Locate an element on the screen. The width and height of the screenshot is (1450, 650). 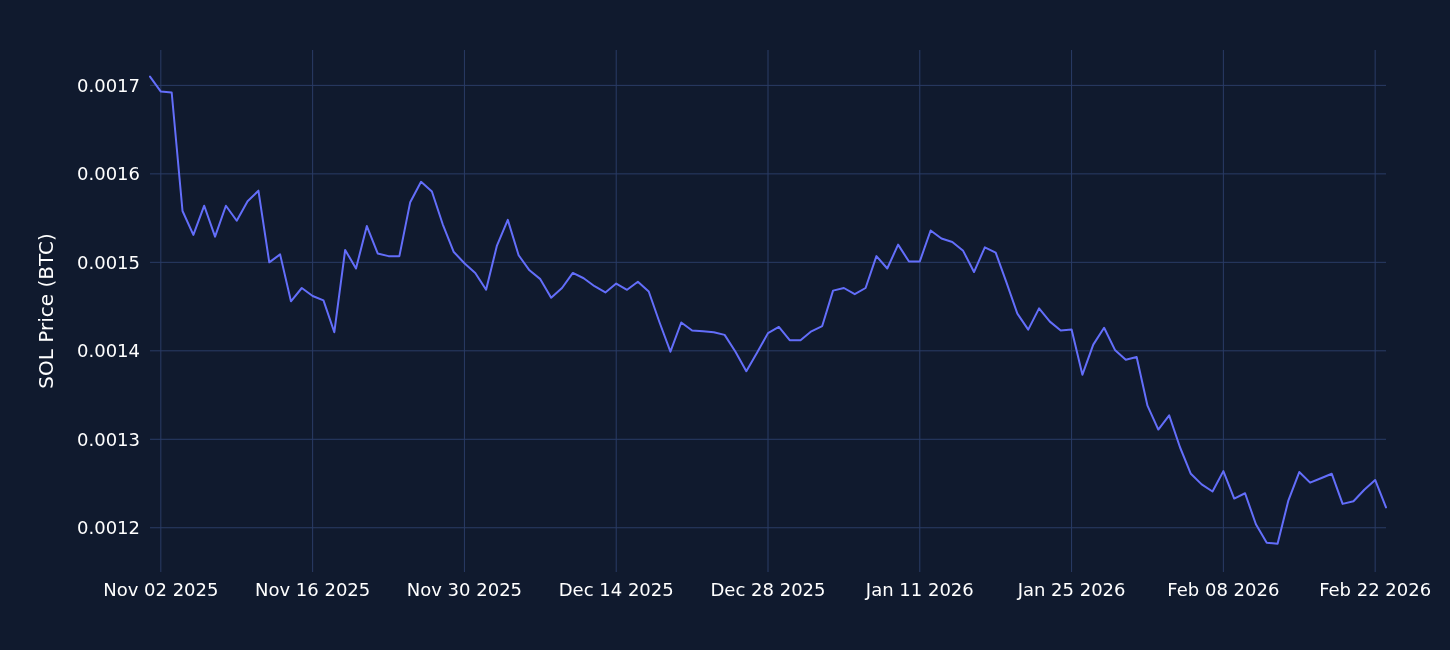
x-tick-label: Nov 02 2025 is located at coordinates (161, 589).